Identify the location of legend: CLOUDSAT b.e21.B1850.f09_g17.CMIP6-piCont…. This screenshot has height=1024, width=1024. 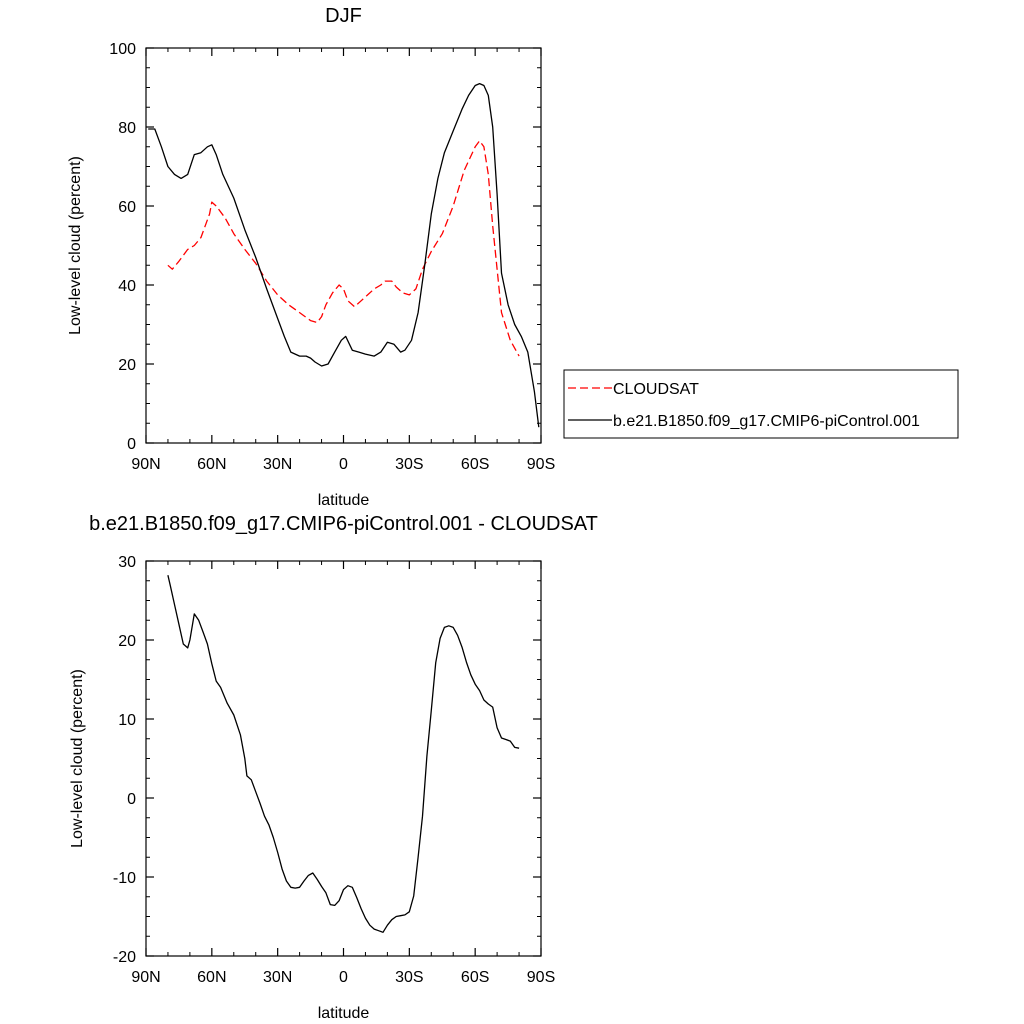
(761, 404).